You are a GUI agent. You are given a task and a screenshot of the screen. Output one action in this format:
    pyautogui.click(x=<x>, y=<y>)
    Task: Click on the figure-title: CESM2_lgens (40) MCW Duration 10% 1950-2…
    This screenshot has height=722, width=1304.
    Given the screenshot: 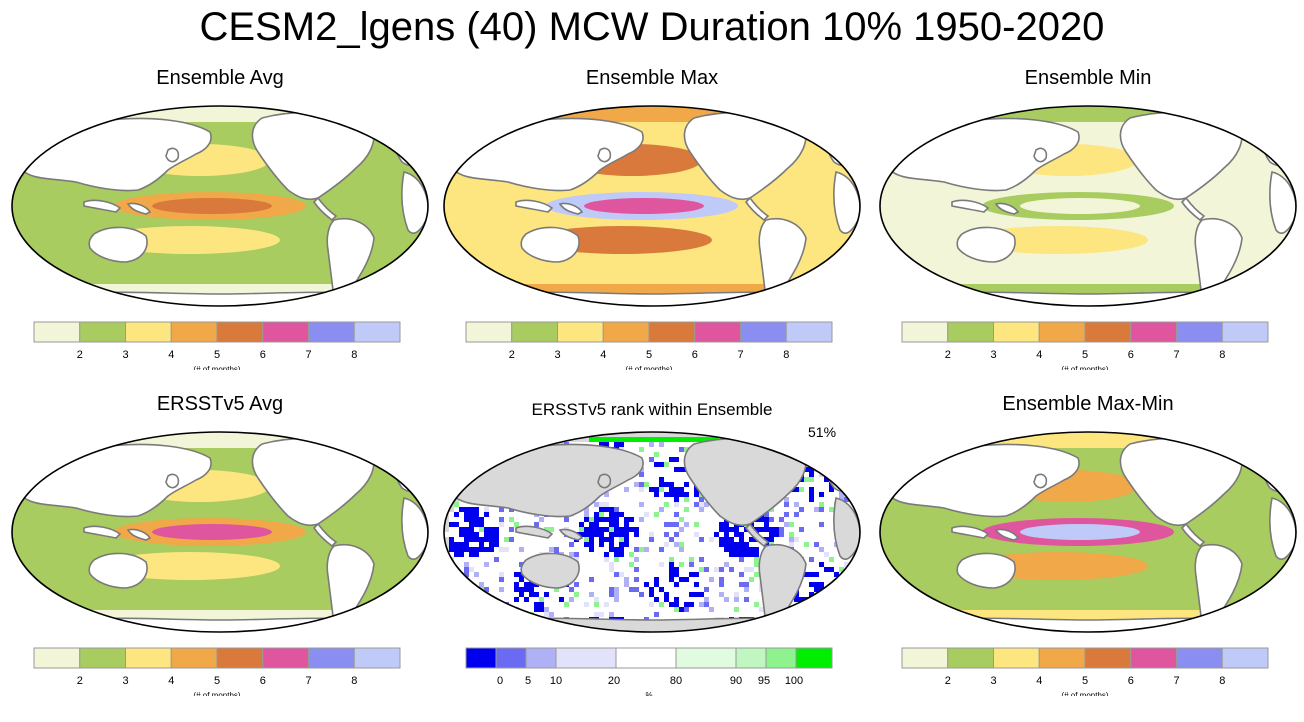 What is the action you would take?
    pyautogui.click(x=652, y=27)
    